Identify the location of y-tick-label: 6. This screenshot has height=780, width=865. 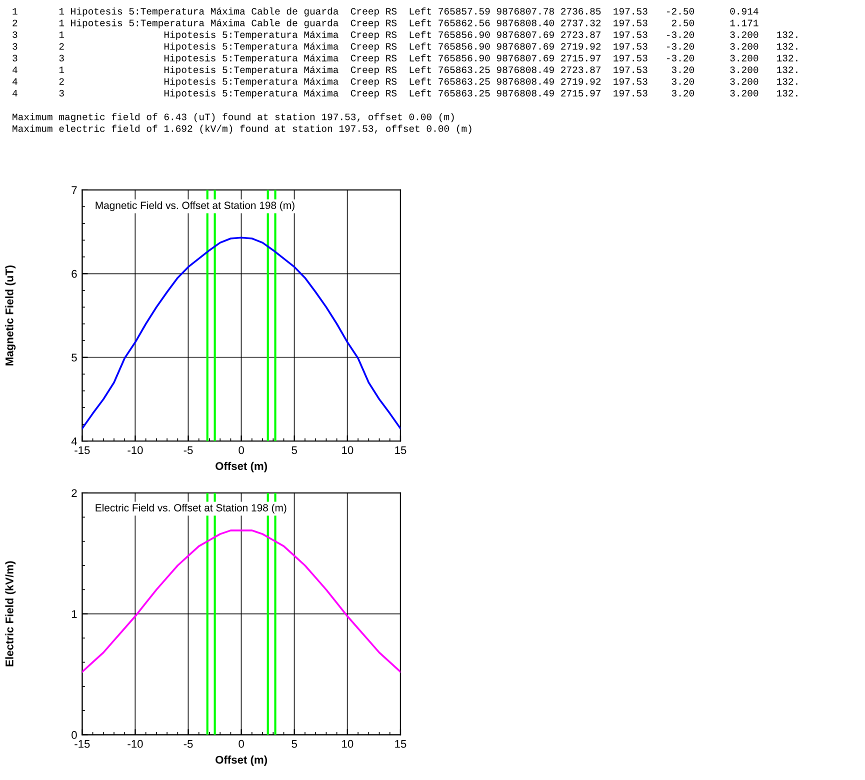
(74, 274).